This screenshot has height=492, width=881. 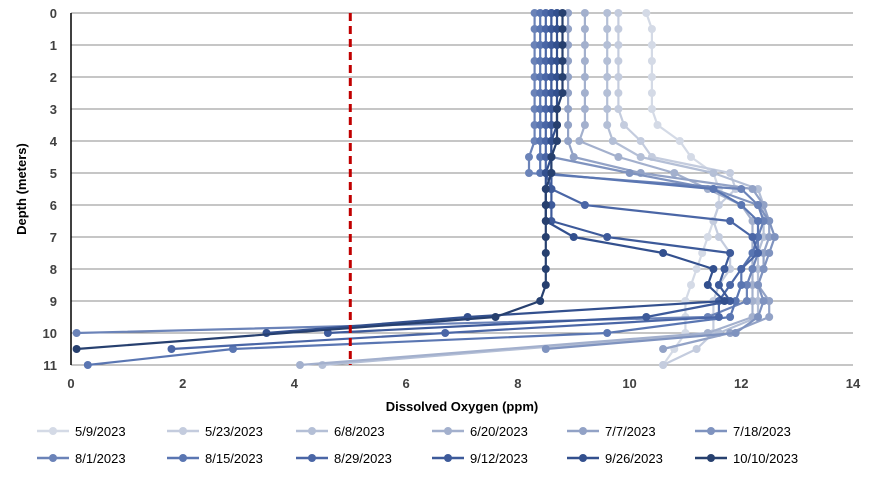 I want to click on legend-item-8: 8/15/2023, so click(x=215, y=458).